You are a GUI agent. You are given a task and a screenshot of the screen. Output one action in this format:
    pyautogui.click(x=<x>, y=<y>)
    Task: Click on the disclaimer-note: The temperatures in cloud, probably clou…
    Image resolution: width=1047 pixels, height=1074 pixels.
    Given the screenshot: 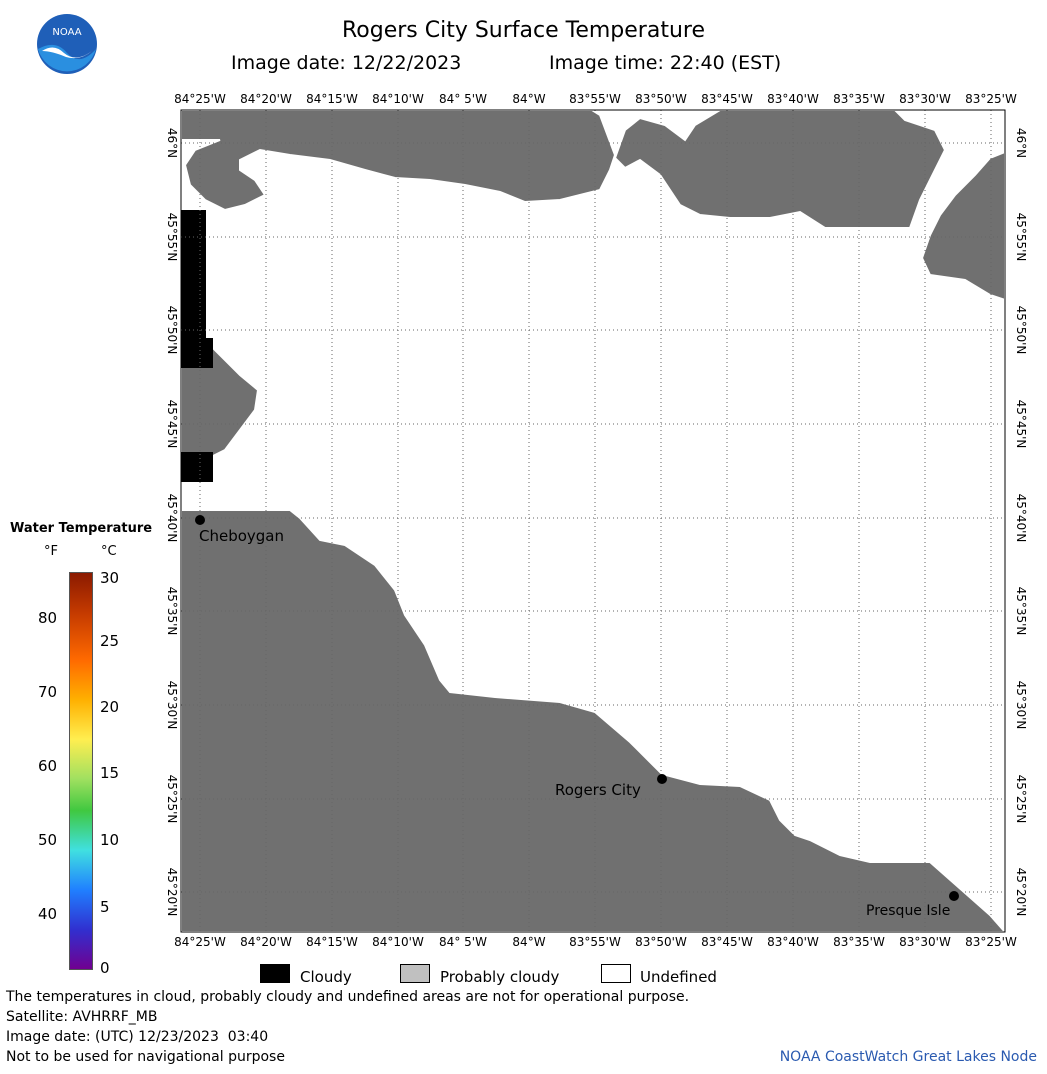 What is the action you would take?
    pyautogui.click(x=348, y=997)
    